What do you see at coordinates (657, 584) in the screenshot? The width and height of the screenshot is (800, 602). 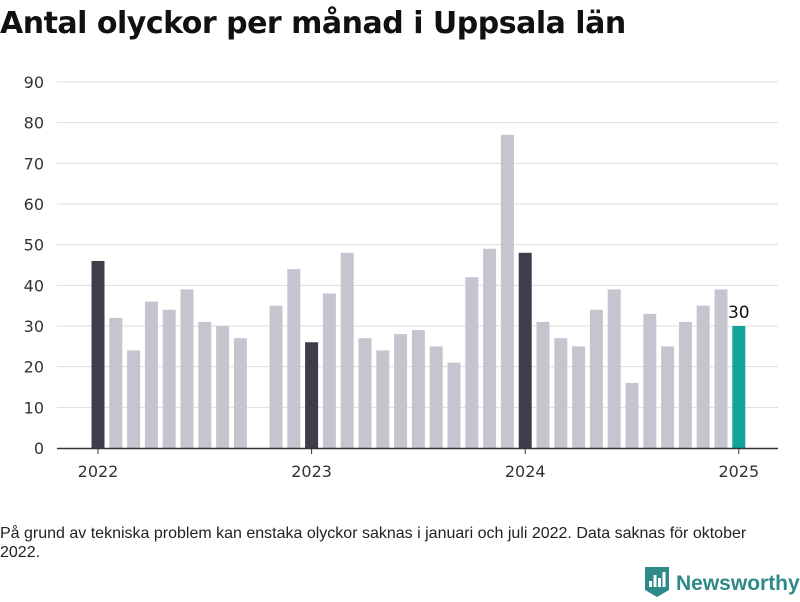 I see `newsworthy-logo-icon` at bounding box center [657, 584].